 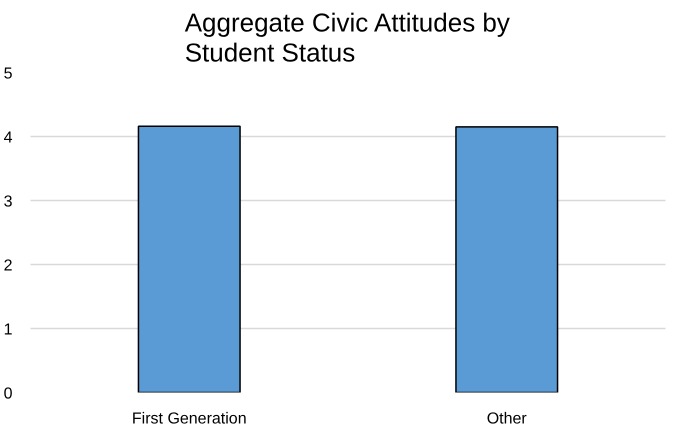 What do you see at coordinates (8, 330) in the screenshot?
I see `y-tick-label: 1` at bounding box center [8, 330].